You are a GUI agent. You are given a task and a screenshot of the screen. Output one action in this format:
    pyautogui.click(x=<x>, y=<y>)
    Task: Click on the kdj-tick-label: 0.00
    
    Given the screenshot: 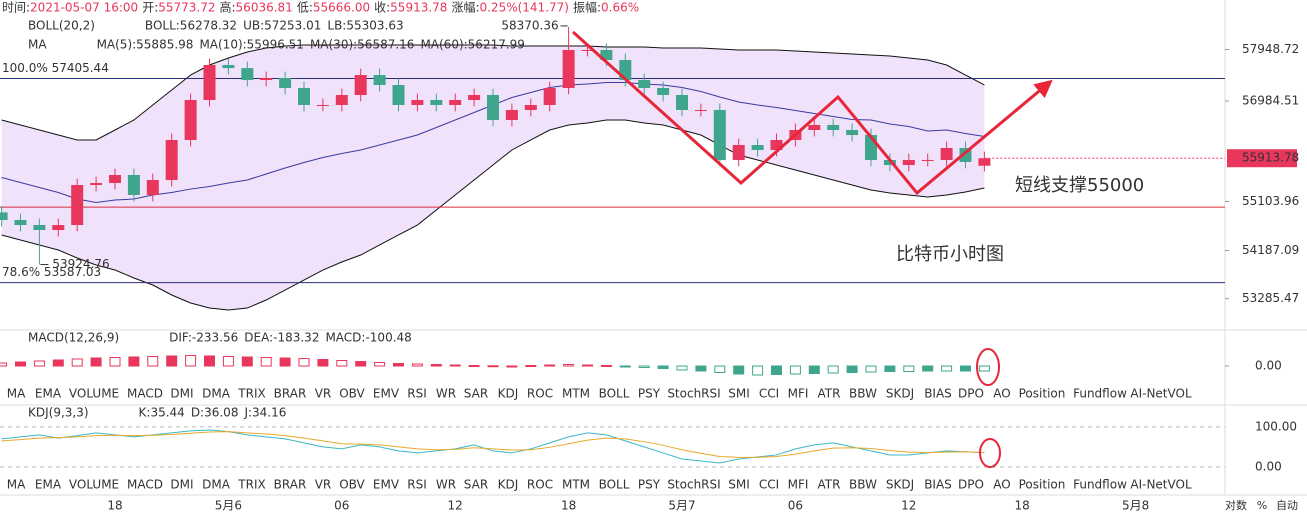 What is the action you would take?
    pyautogui.click(x=1268, y=466)
    